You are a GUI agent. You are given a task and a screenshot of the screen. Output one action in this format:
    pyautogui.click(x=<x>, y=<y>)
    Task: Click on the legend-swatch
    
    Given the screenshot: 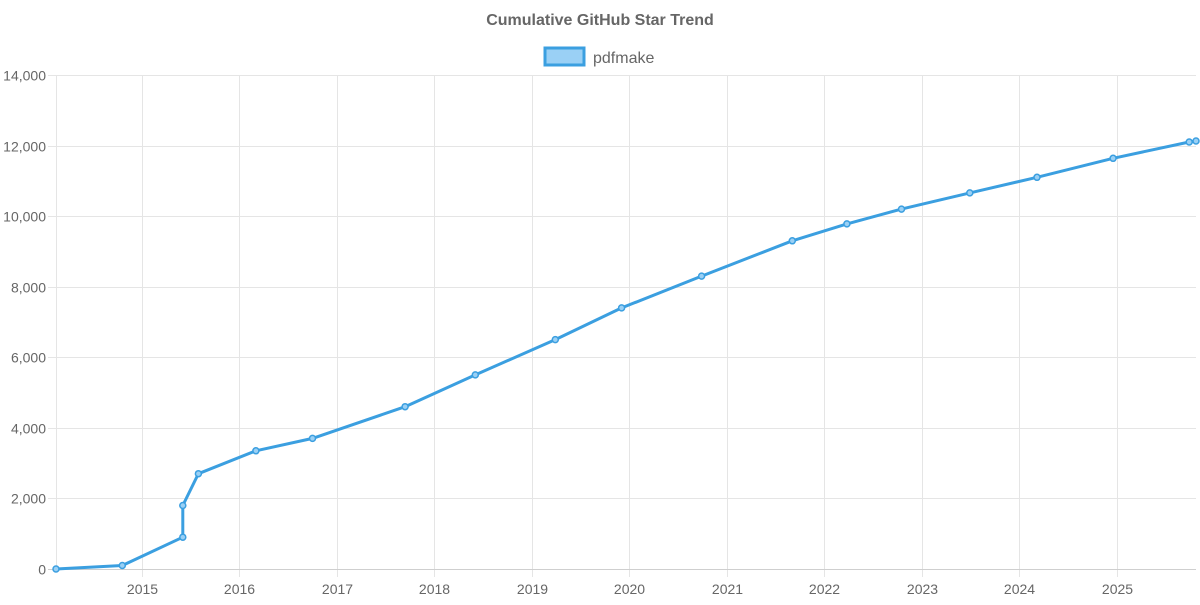 What is the action you would take?
    pyautogui.click(x=564, y=56)
    